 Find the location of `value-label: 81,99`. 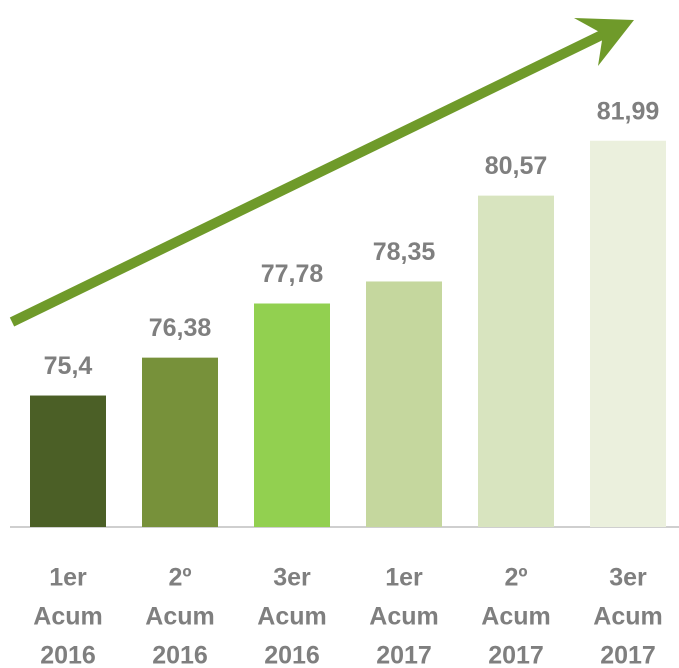

value-label: 81,99 is located at coordinates (628, 111).